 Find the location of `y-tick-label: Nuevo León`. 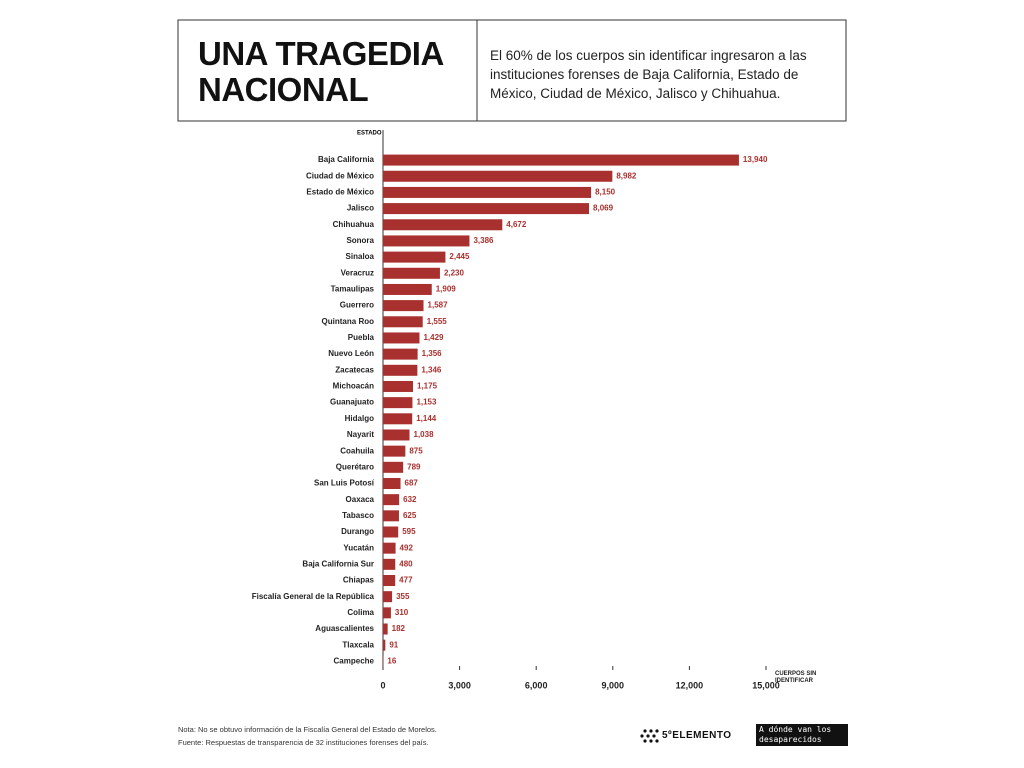

y-tick-label: Nuevo León is located at coordinates (351, 353).